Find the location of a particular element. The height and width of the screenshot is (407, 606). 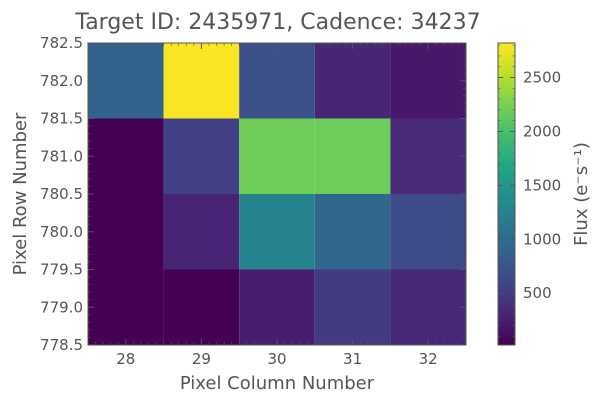

colorbar is located at coordinates (506, 194).